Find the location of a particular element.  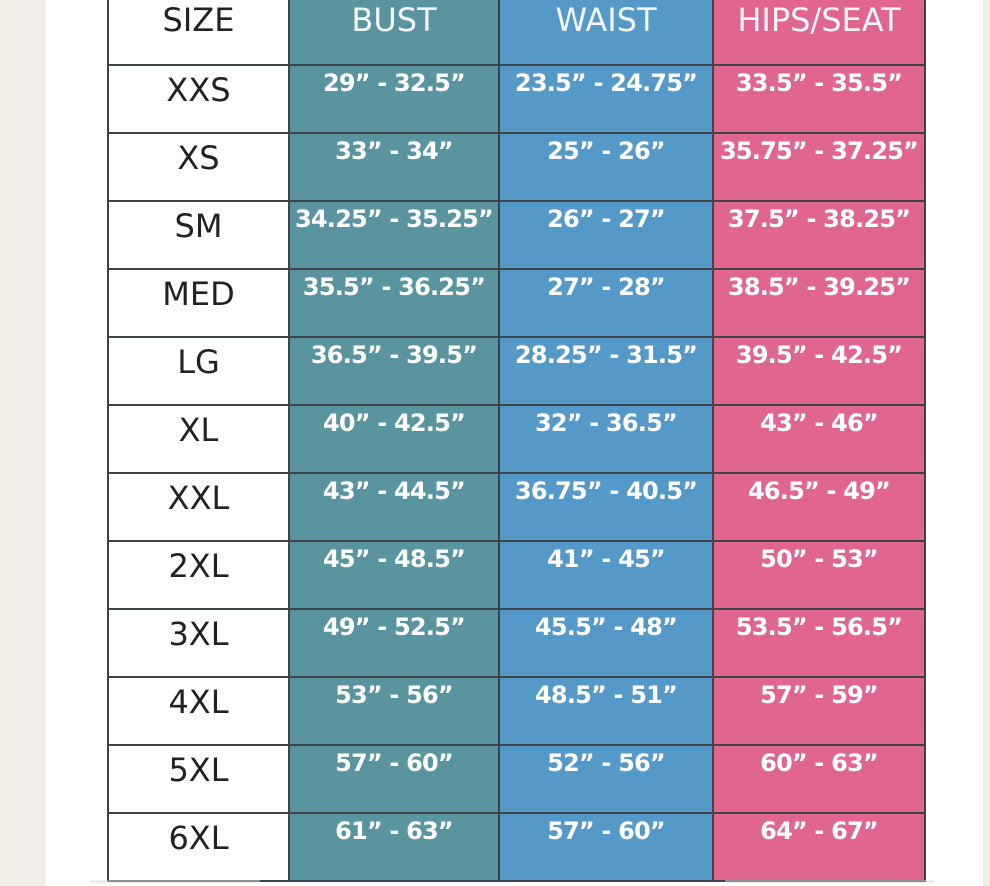

table-row: 6XL 61” - 63” 57” - 60” 64” - 67” is located at coordinates (516, 847).